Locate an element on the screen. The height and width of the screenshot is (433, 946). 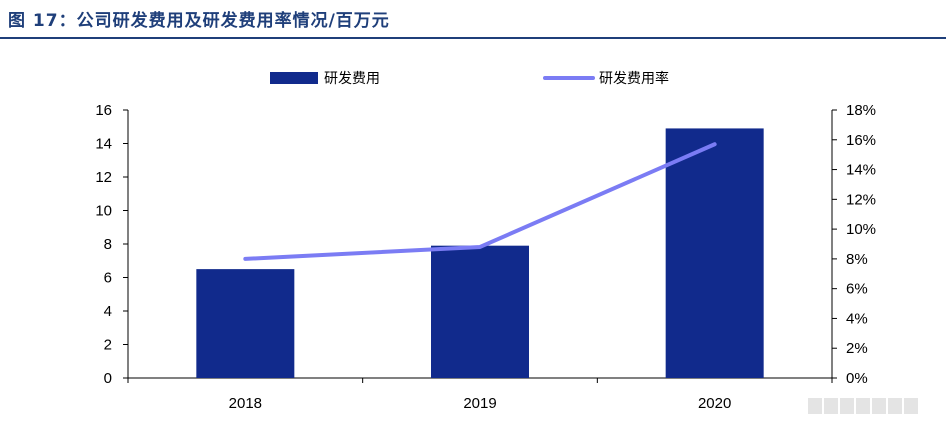
right-tick-label: 4% is located at coordinates (857, 318).